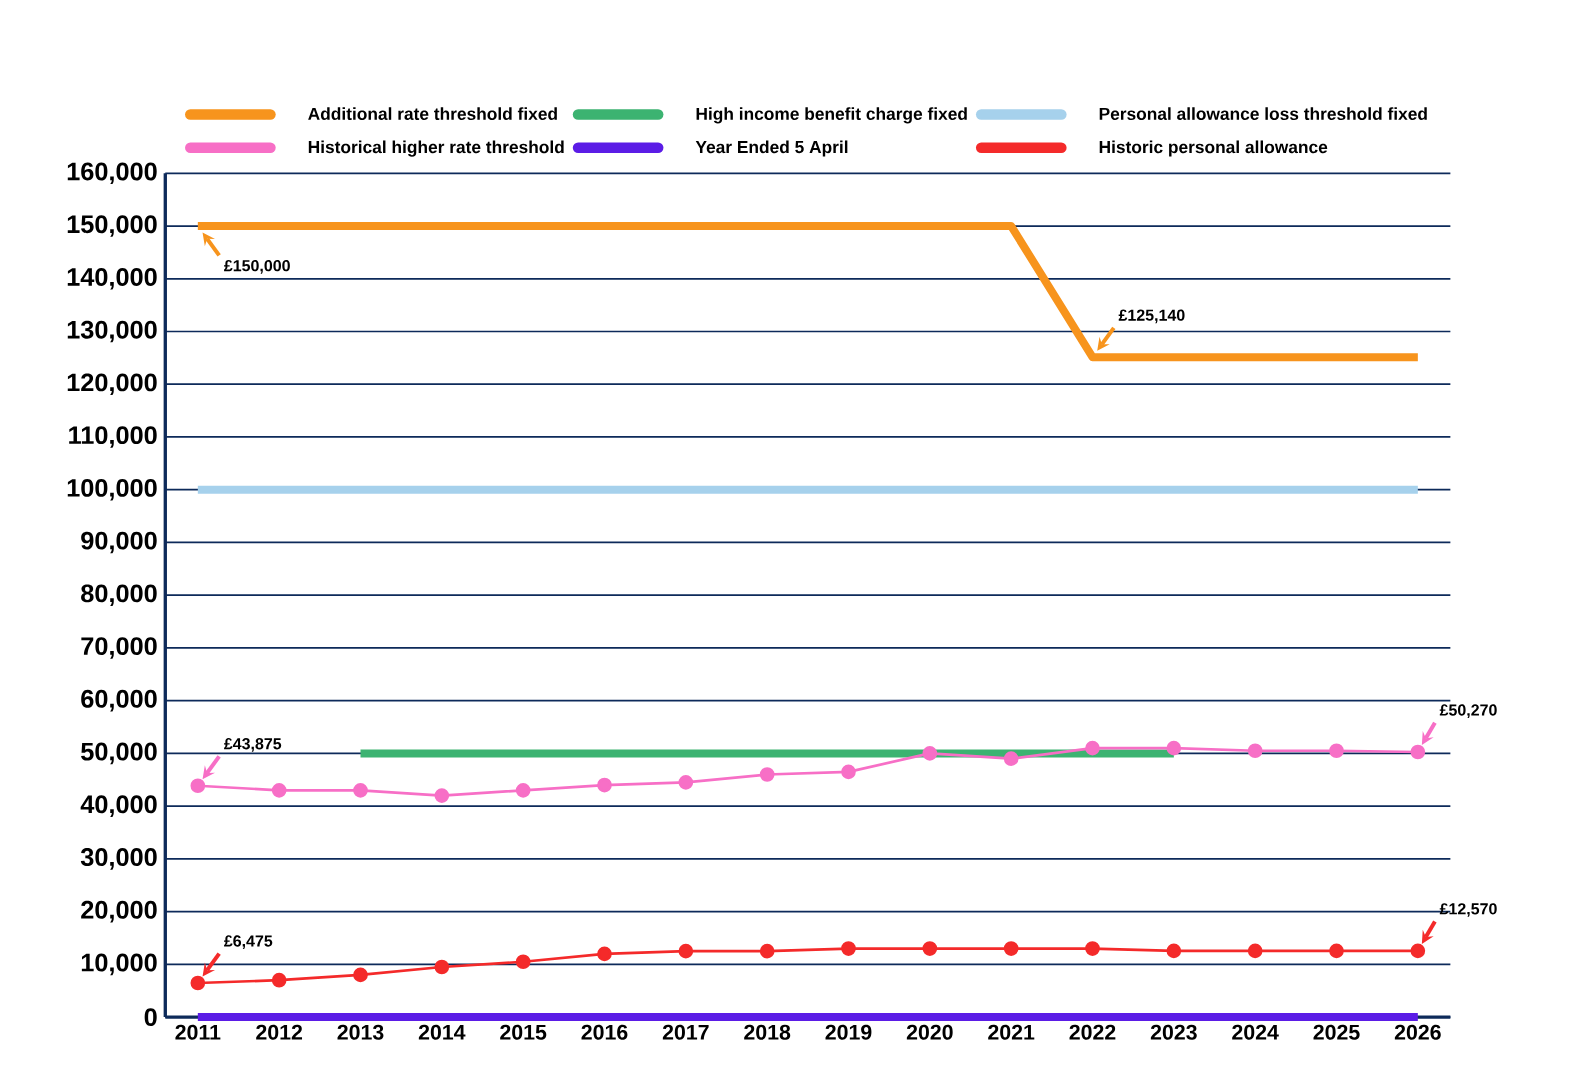 This screenshot has height=1080, width=1573. I want to click on y-tick-label: 0, so click(150, 1017).